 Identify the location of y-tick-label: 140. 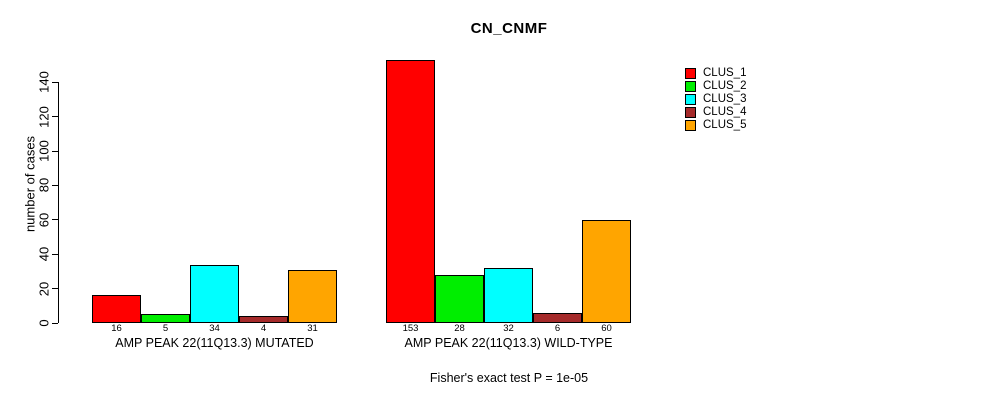
(44, 82).